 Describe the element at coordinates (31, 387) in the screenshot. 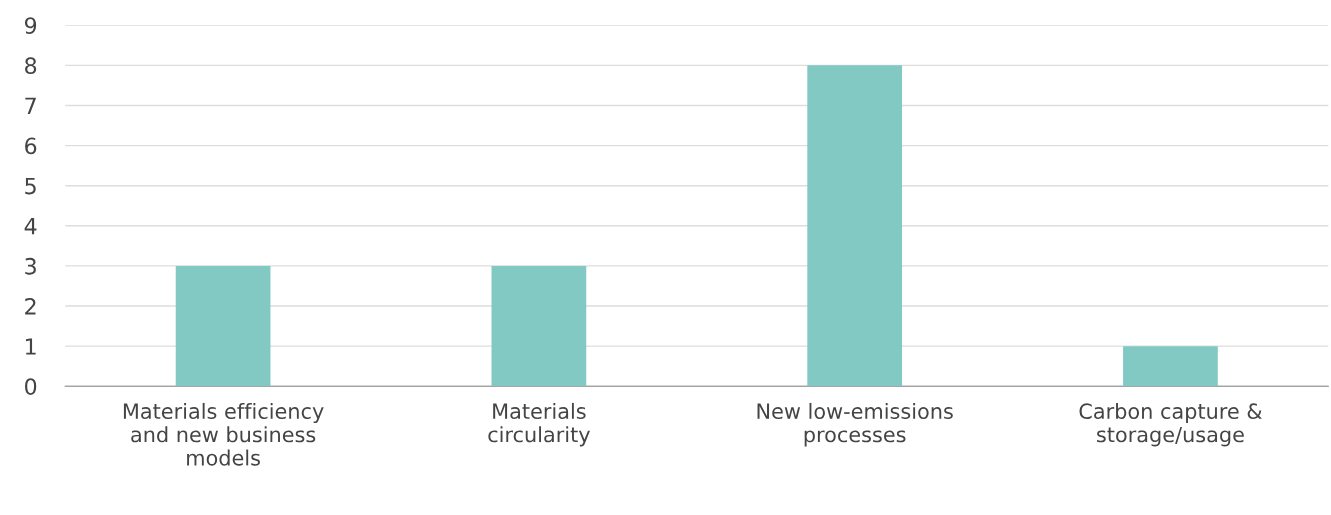

I see `y-tick-label: 0` at that location.